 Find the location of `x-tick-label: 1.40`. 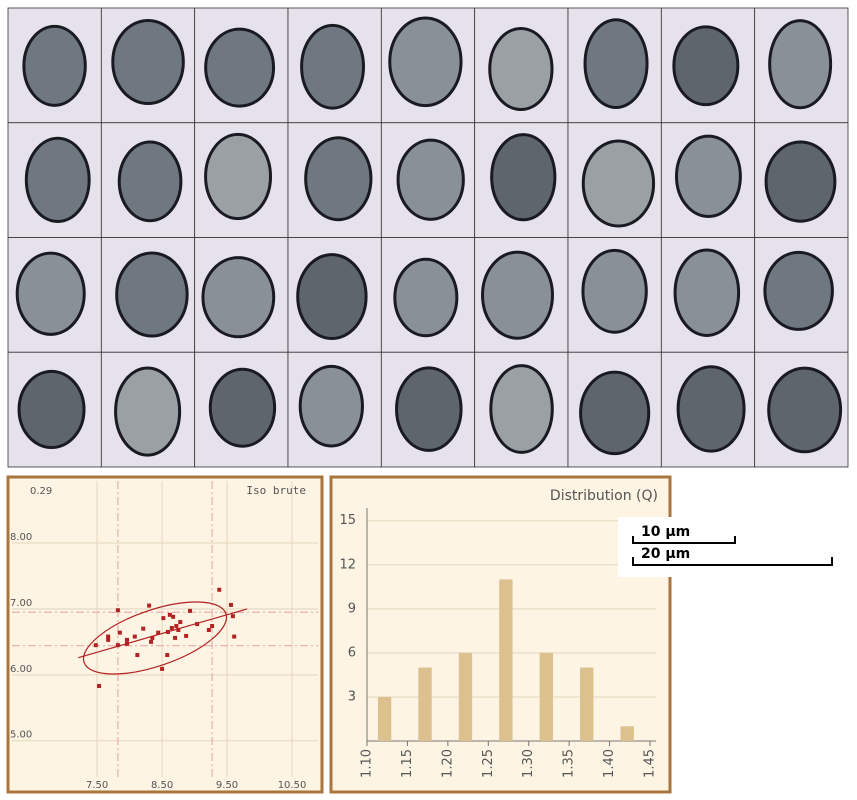

x-tick-label: 1.40 is located at coordinates (609, 763).